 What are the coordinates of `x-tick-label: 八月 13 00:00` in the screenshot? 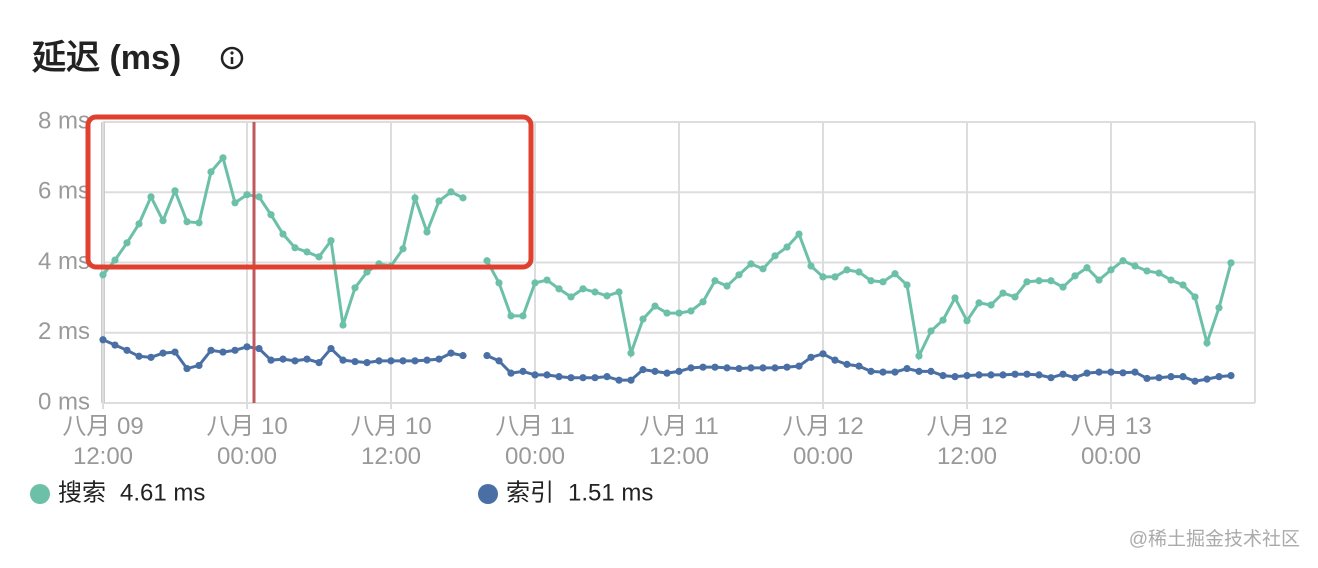 It's located at (1111, 441).